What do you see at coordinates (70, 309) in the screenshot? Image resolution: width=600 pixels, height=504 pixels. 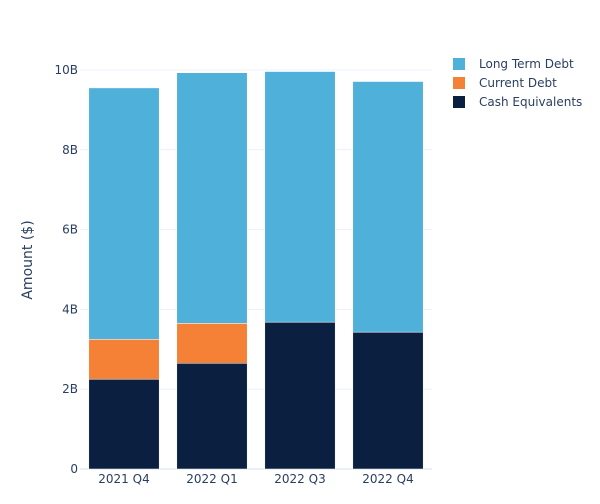 I see `y-tick-label: 4B` at bounding box center [70, 309].